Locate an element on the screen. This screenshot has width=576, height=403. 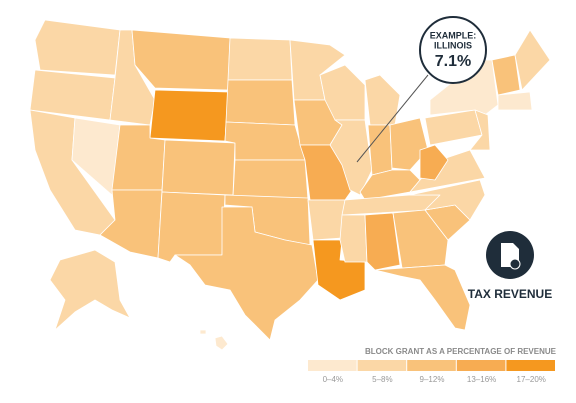
callout-circle is located at coordinates (453, 50).